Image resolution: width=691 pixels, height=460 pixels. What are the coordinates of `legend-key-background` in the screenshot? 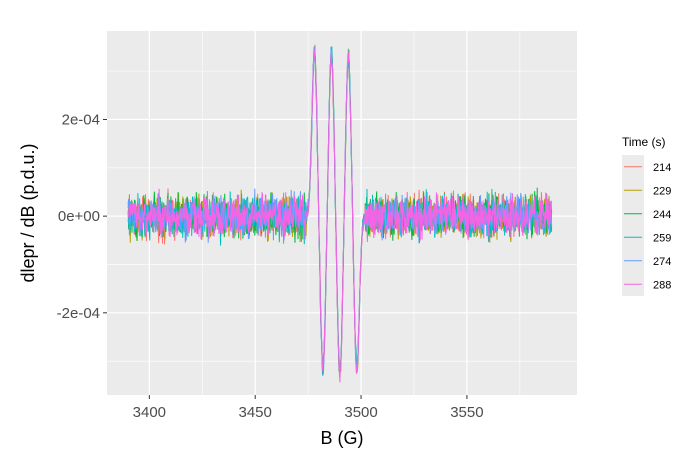 It's located at (633, 225).